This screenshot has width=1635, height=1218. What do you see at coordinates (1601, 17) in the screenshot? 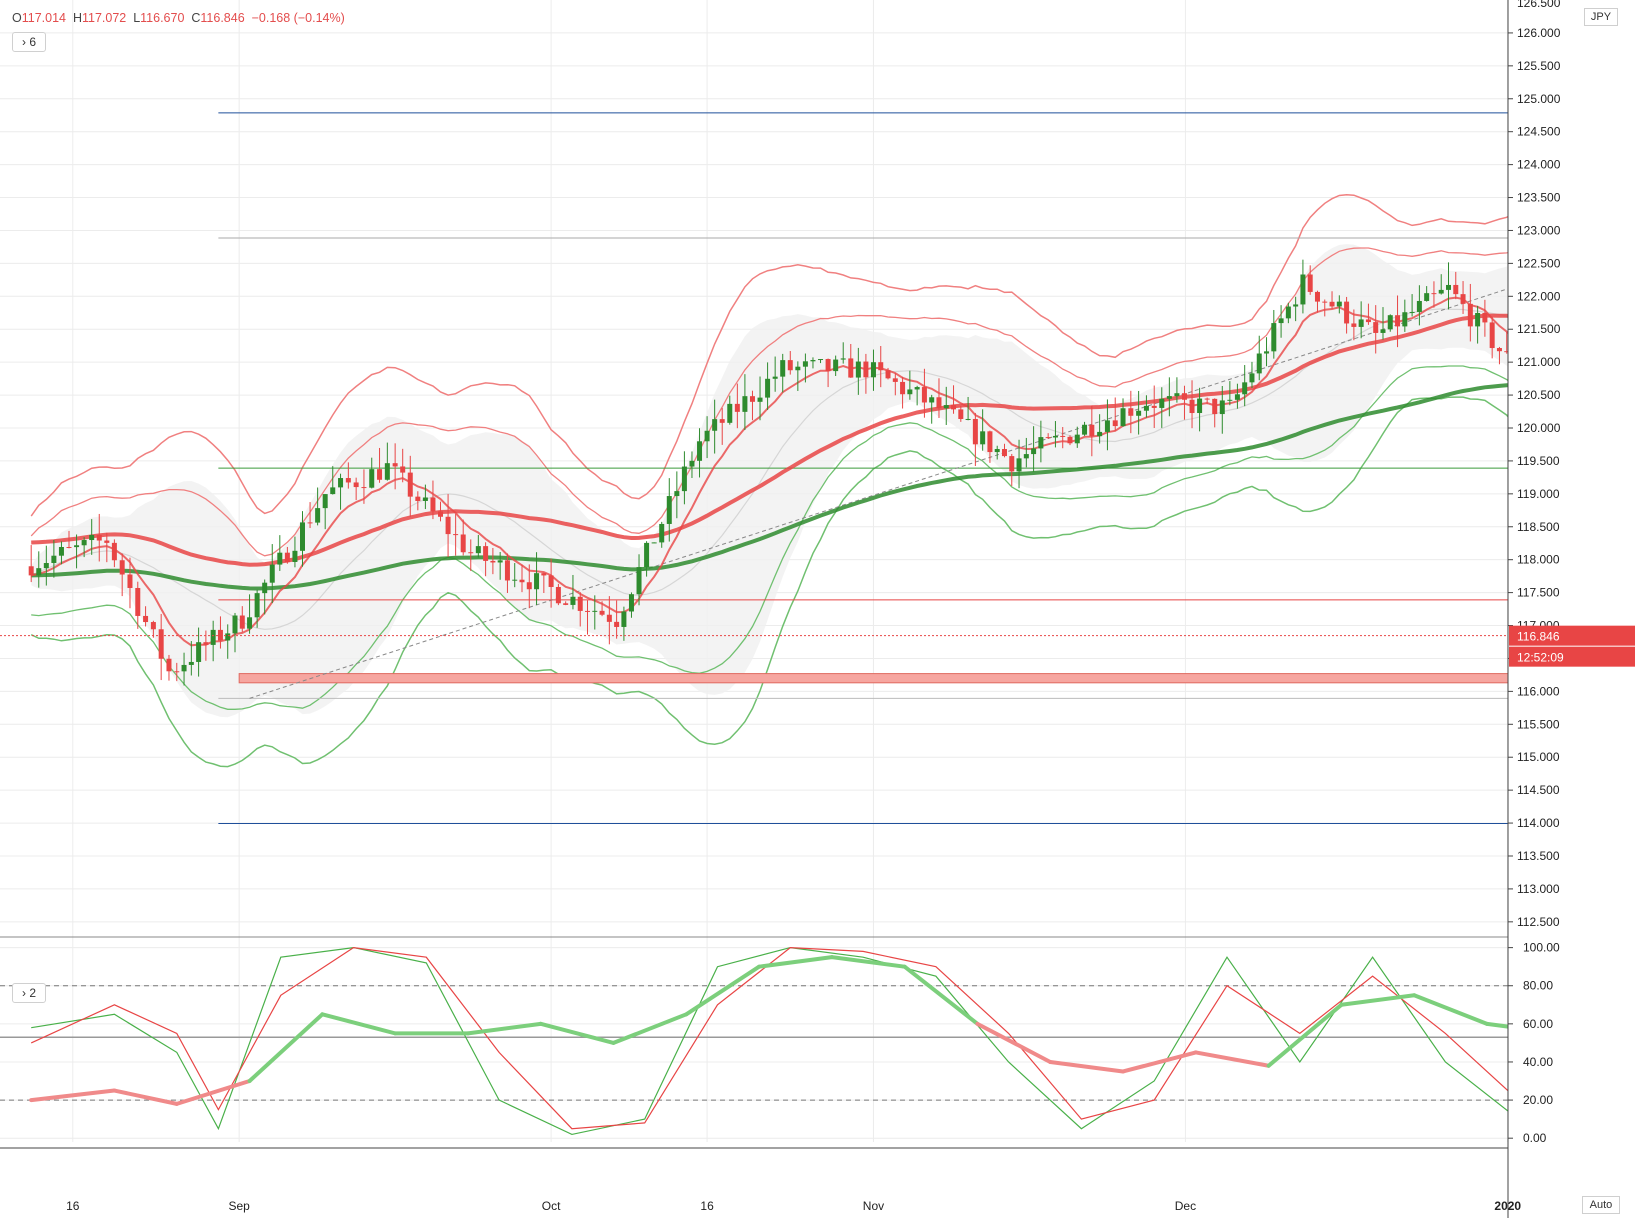
I see `price-axis-unit: JPY` at bounding box center [1601, 17].